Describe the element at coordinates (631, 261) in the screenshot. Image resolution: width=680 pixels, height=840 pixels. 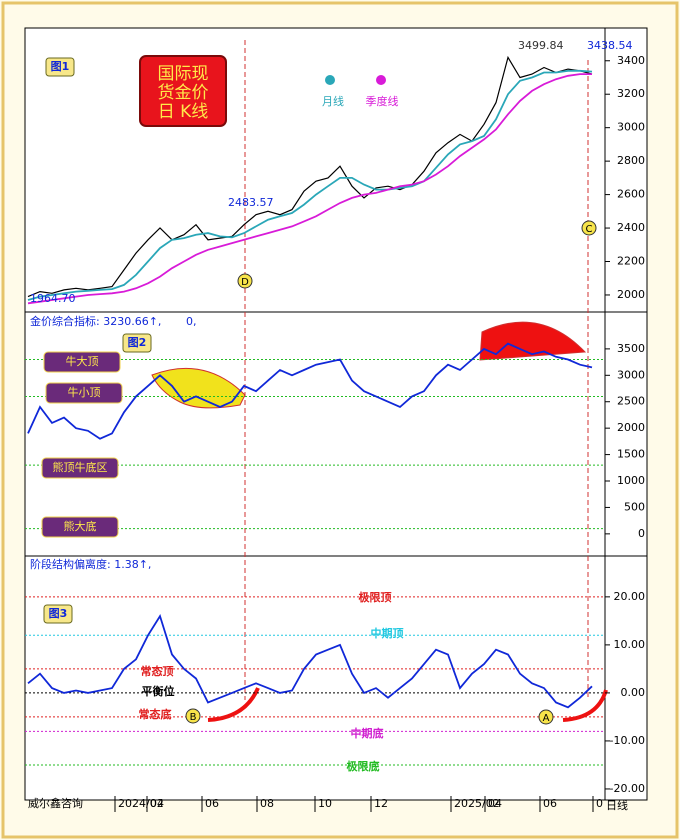
I see `y-tick-label: 2200` at that location.